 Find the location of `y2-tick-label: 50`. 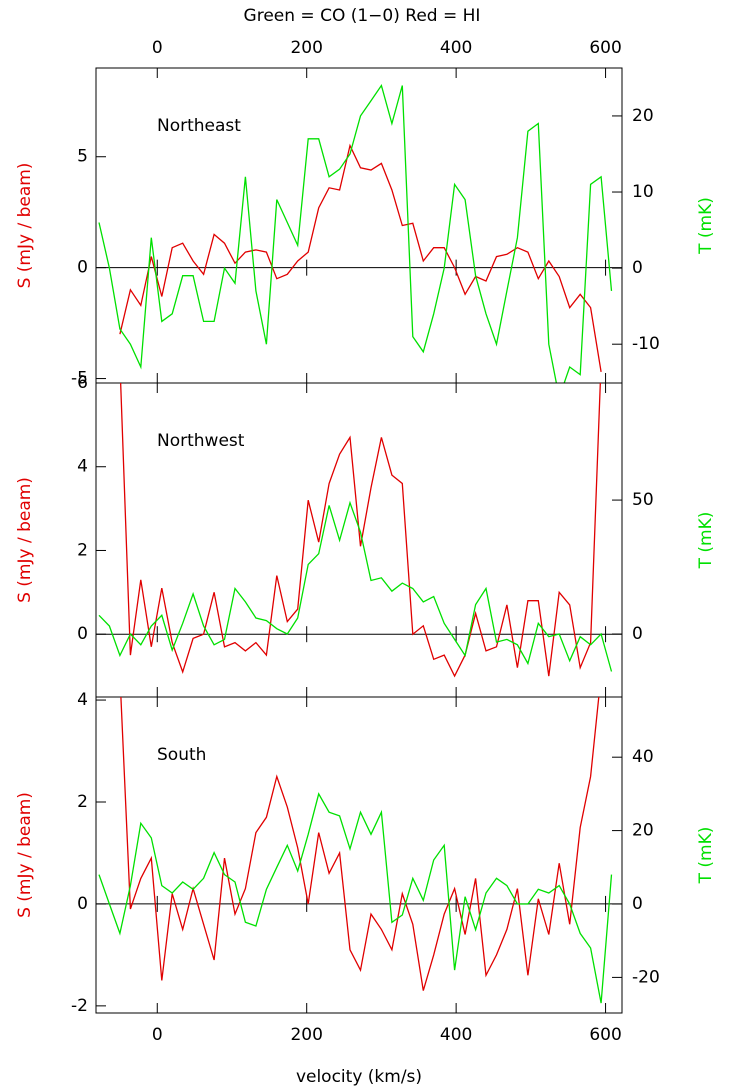

y2-tick-label: 50 is located at coordinates (643, 500).